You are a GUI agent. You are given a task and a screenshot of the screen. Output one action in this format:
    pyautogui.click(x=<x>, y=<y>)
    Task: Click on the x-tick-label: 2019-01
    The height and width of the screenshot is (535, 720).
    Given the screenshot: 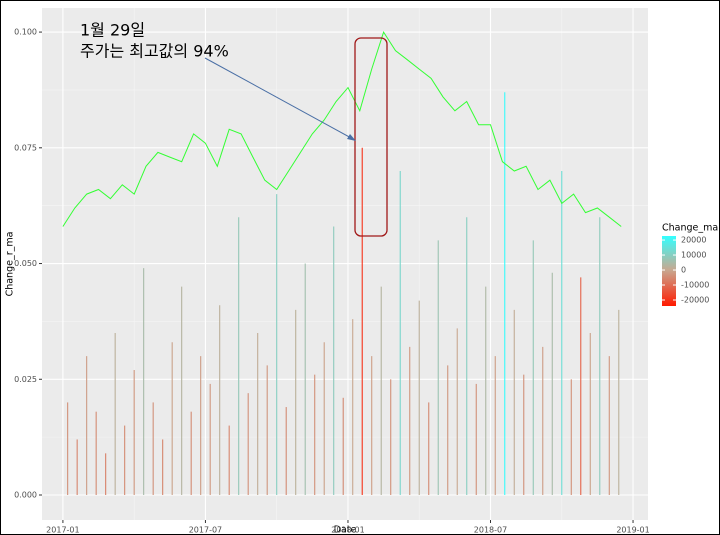 What is the action you would take?
    pyautogui.click(x=632, y=530)
    